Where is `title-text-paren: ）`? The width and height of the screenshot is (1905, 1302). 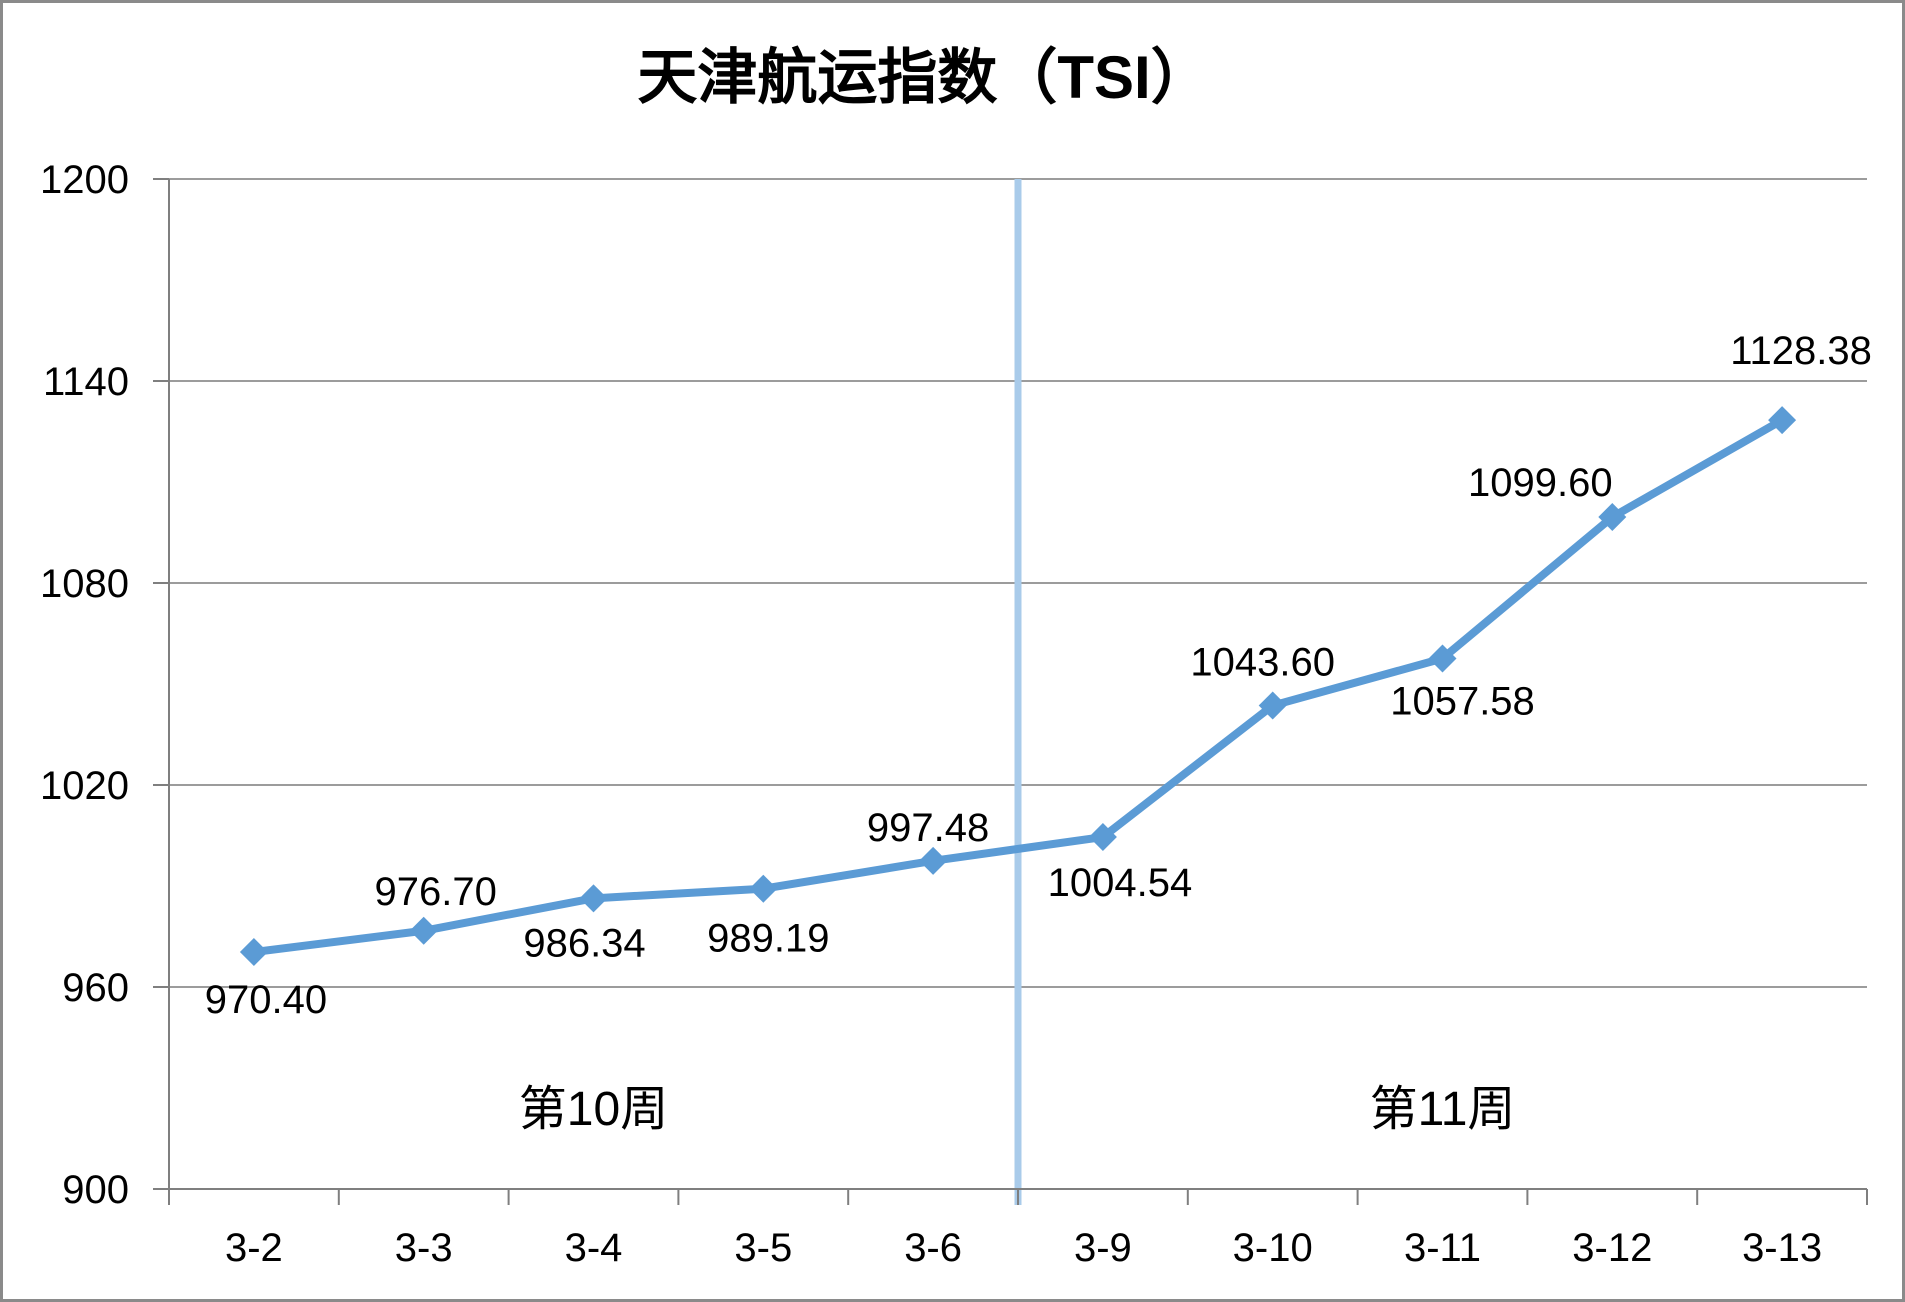 title-text-paren: ） is located at coordinates (1180, 78).